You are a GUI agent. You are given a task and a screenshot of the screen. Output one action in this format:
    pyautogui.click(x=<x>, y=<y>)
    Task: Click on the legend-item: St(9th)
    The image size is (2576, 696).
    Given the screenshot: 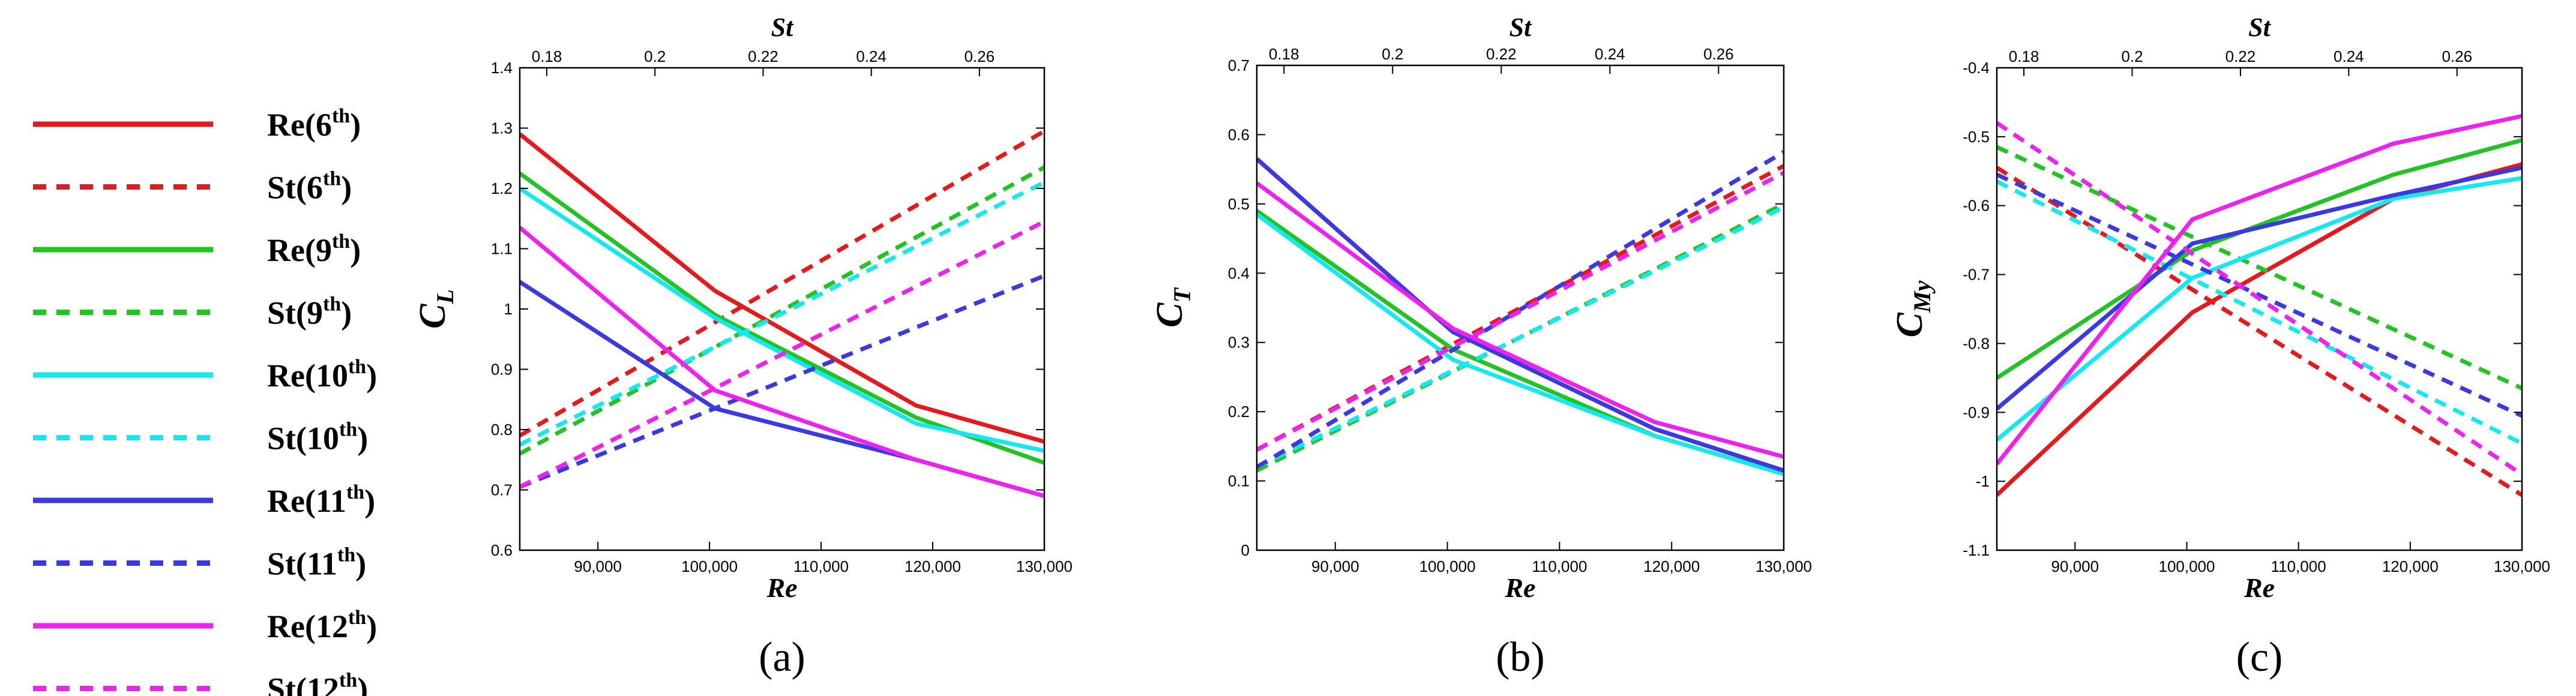 What is the action you would take?
    pyautogui.click(x=193, y=312)
    